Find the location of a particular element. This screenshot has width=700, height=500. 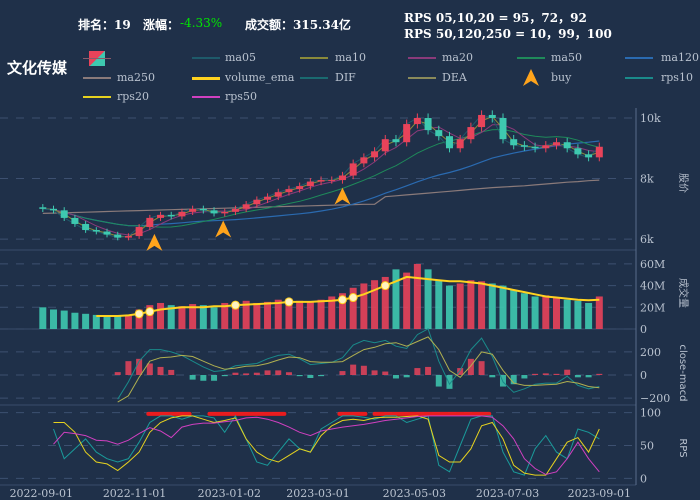

legend-item-ma20: ma20 is located at coordinates (463, 59).